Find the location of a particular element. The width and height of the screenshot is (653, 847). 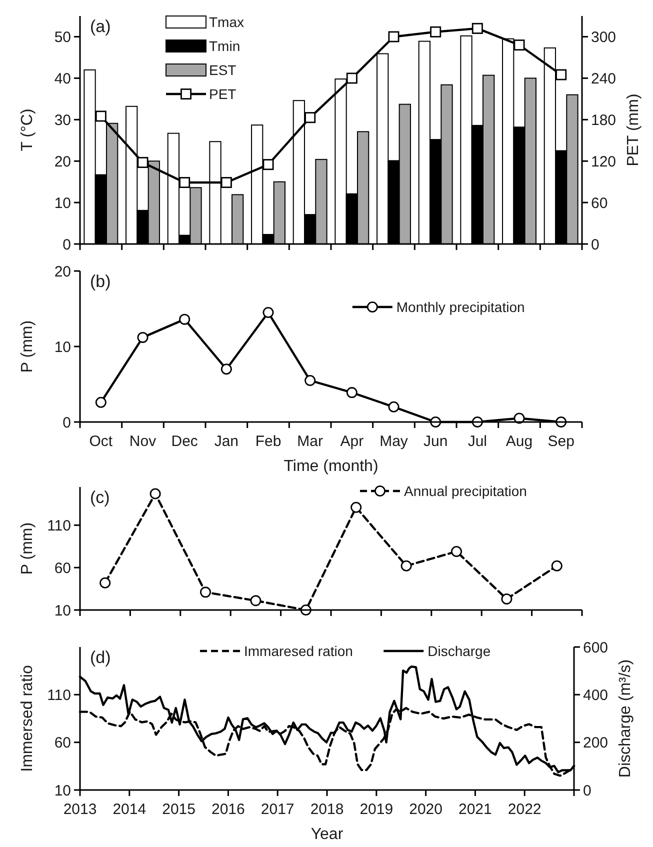

annotation: (d) is located at coordinates (100, 657).